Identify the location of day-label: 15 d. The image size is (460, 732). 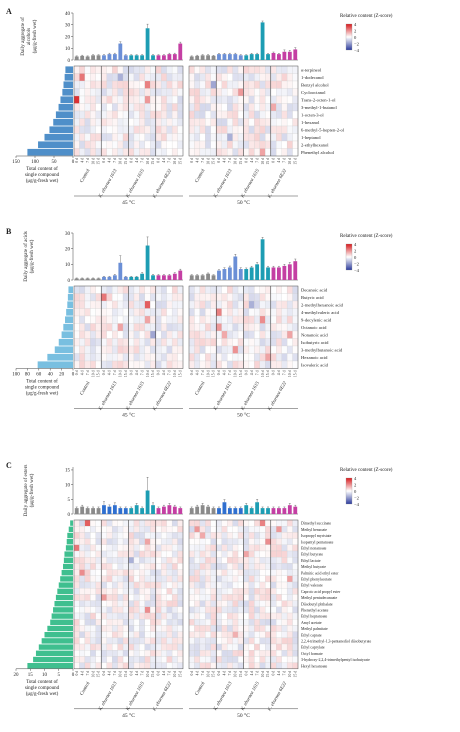
(126, 373).